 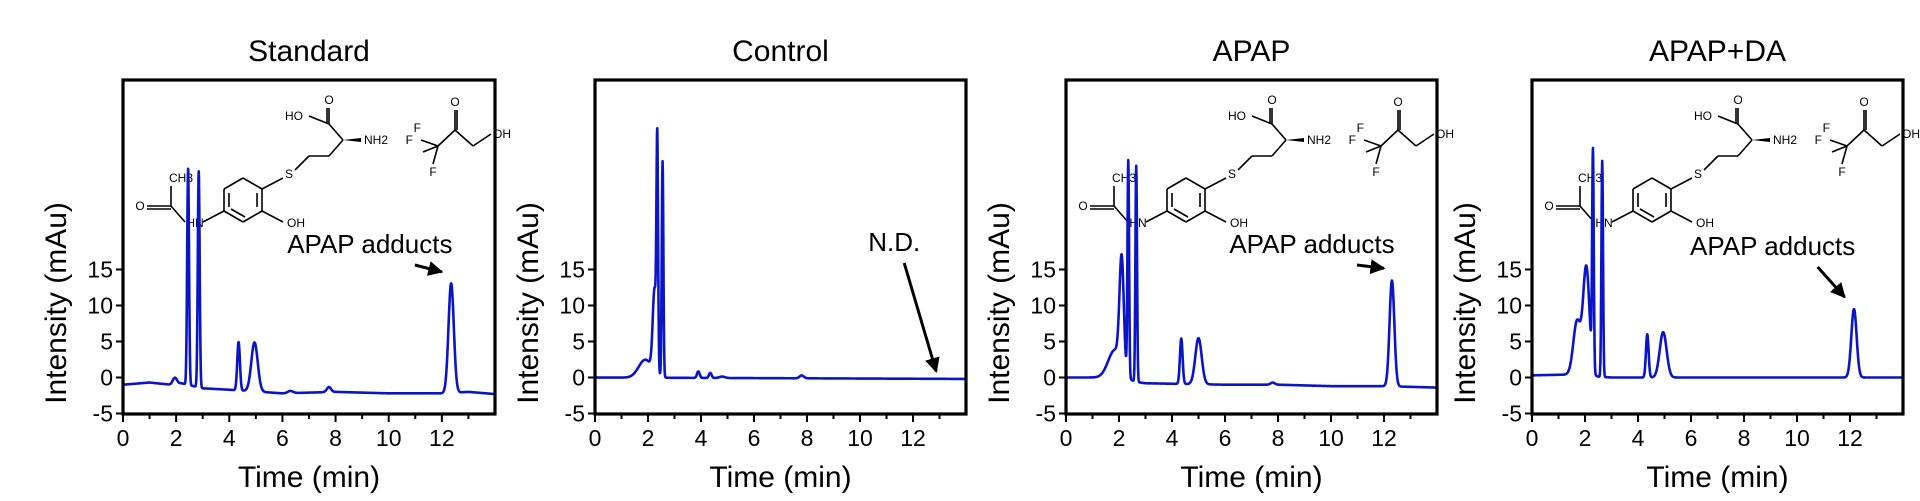 What do you see at coordinates (780, 51) in the screenshot?
I see `panel-title: Control` at bounding box center [780, 51].